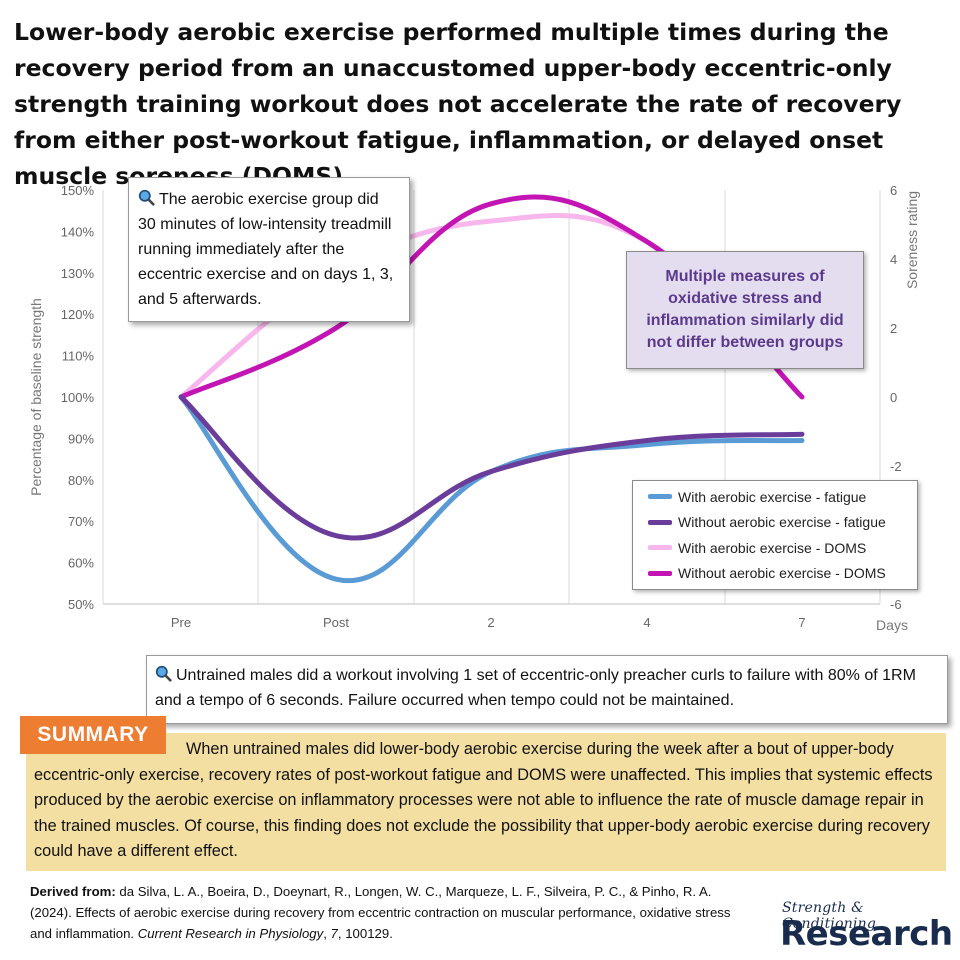 The image size is (960, 960). I want to click on x-tick-label: Pre, so click(181, 622).